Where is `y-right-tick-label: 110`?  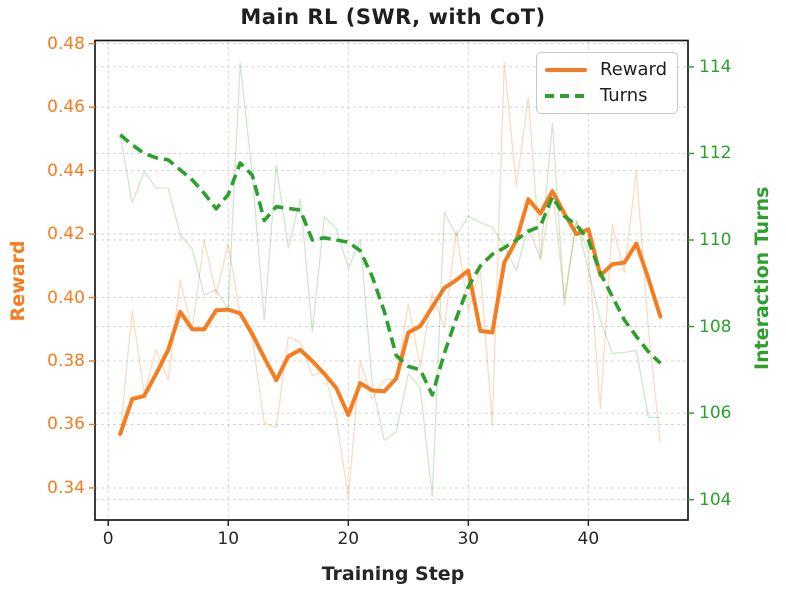 y-right-tick-label: 110 is located at coordinates (715, 240).